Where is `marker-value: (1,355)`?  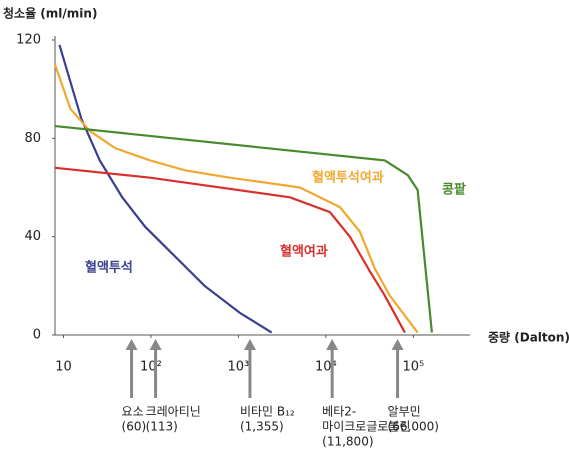
marker-value: (1,355) is located at coordinates (262, 427).